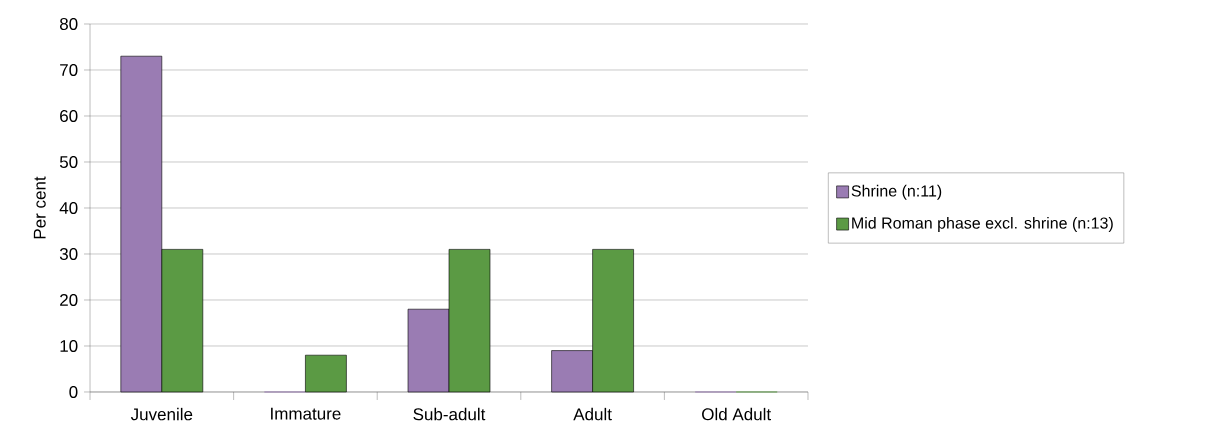  What do you see at coordinates (68, 24) in the screenshot?
I see `y-tick-label: 80` at bounding box center [68, 24].